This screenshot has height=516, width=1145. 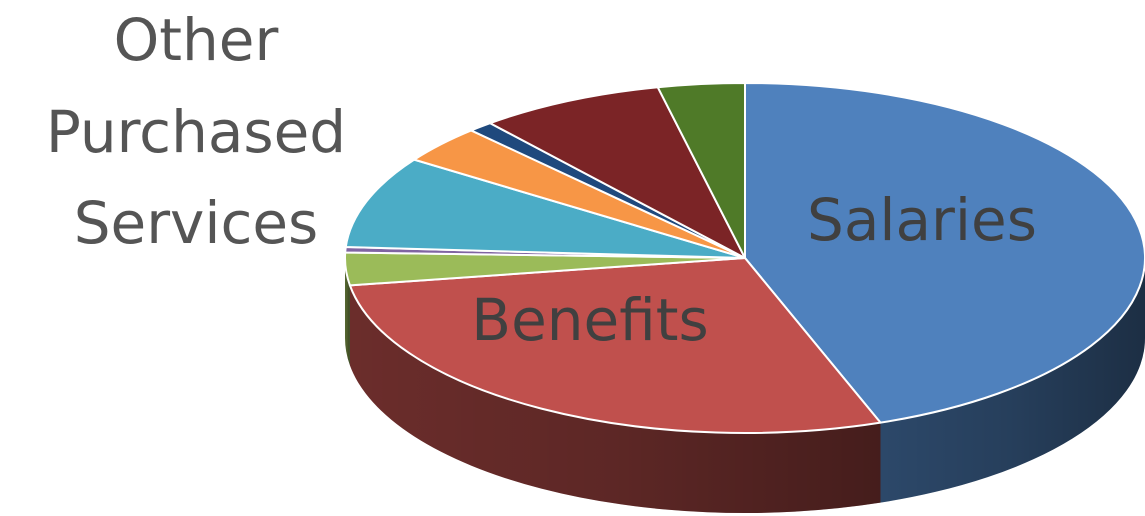 I want to click on label-salaries: Salaries, so click(x=922, y=220).